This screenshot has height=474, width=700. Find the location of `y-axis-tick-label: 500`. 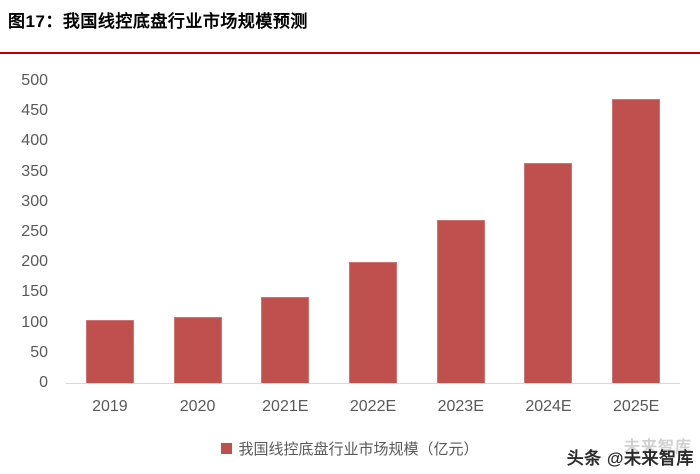

y-axis-tick-label: 500 is located at coordinates (34, 80).